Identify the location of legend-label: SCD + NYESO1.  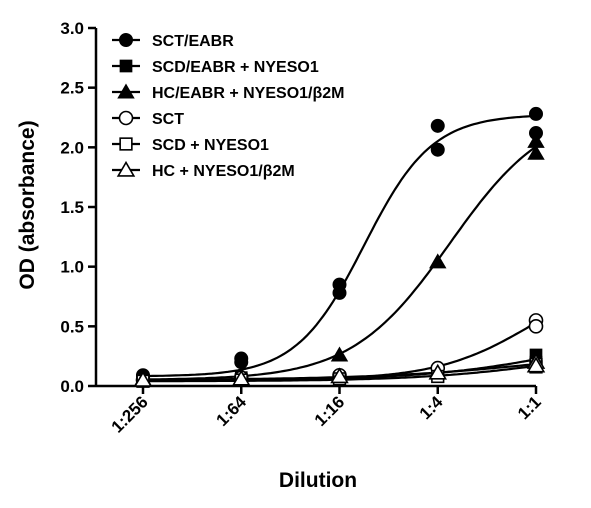
(210, 145).